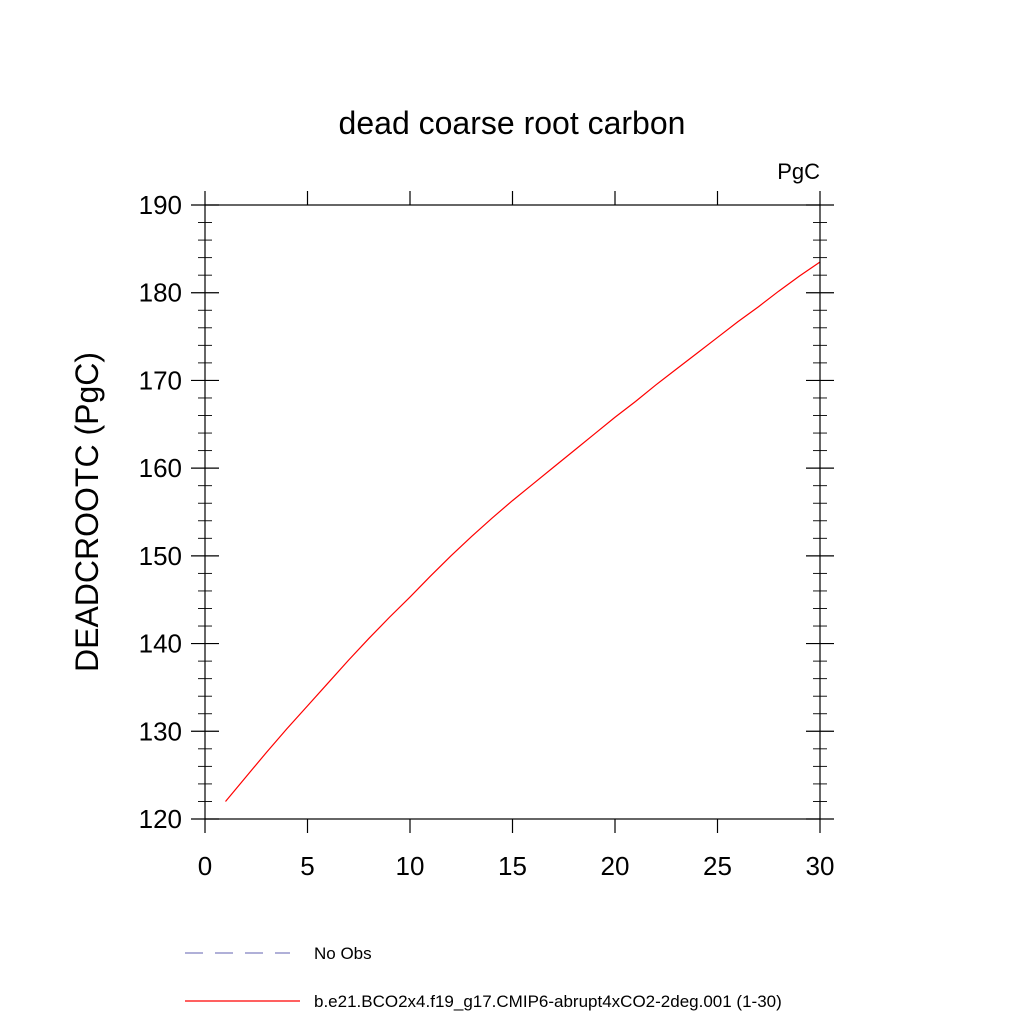 Image resolution: width=1024 pixels, height=1024 pixels. I want to click on x-tick-label: 15, so click(512, 866).